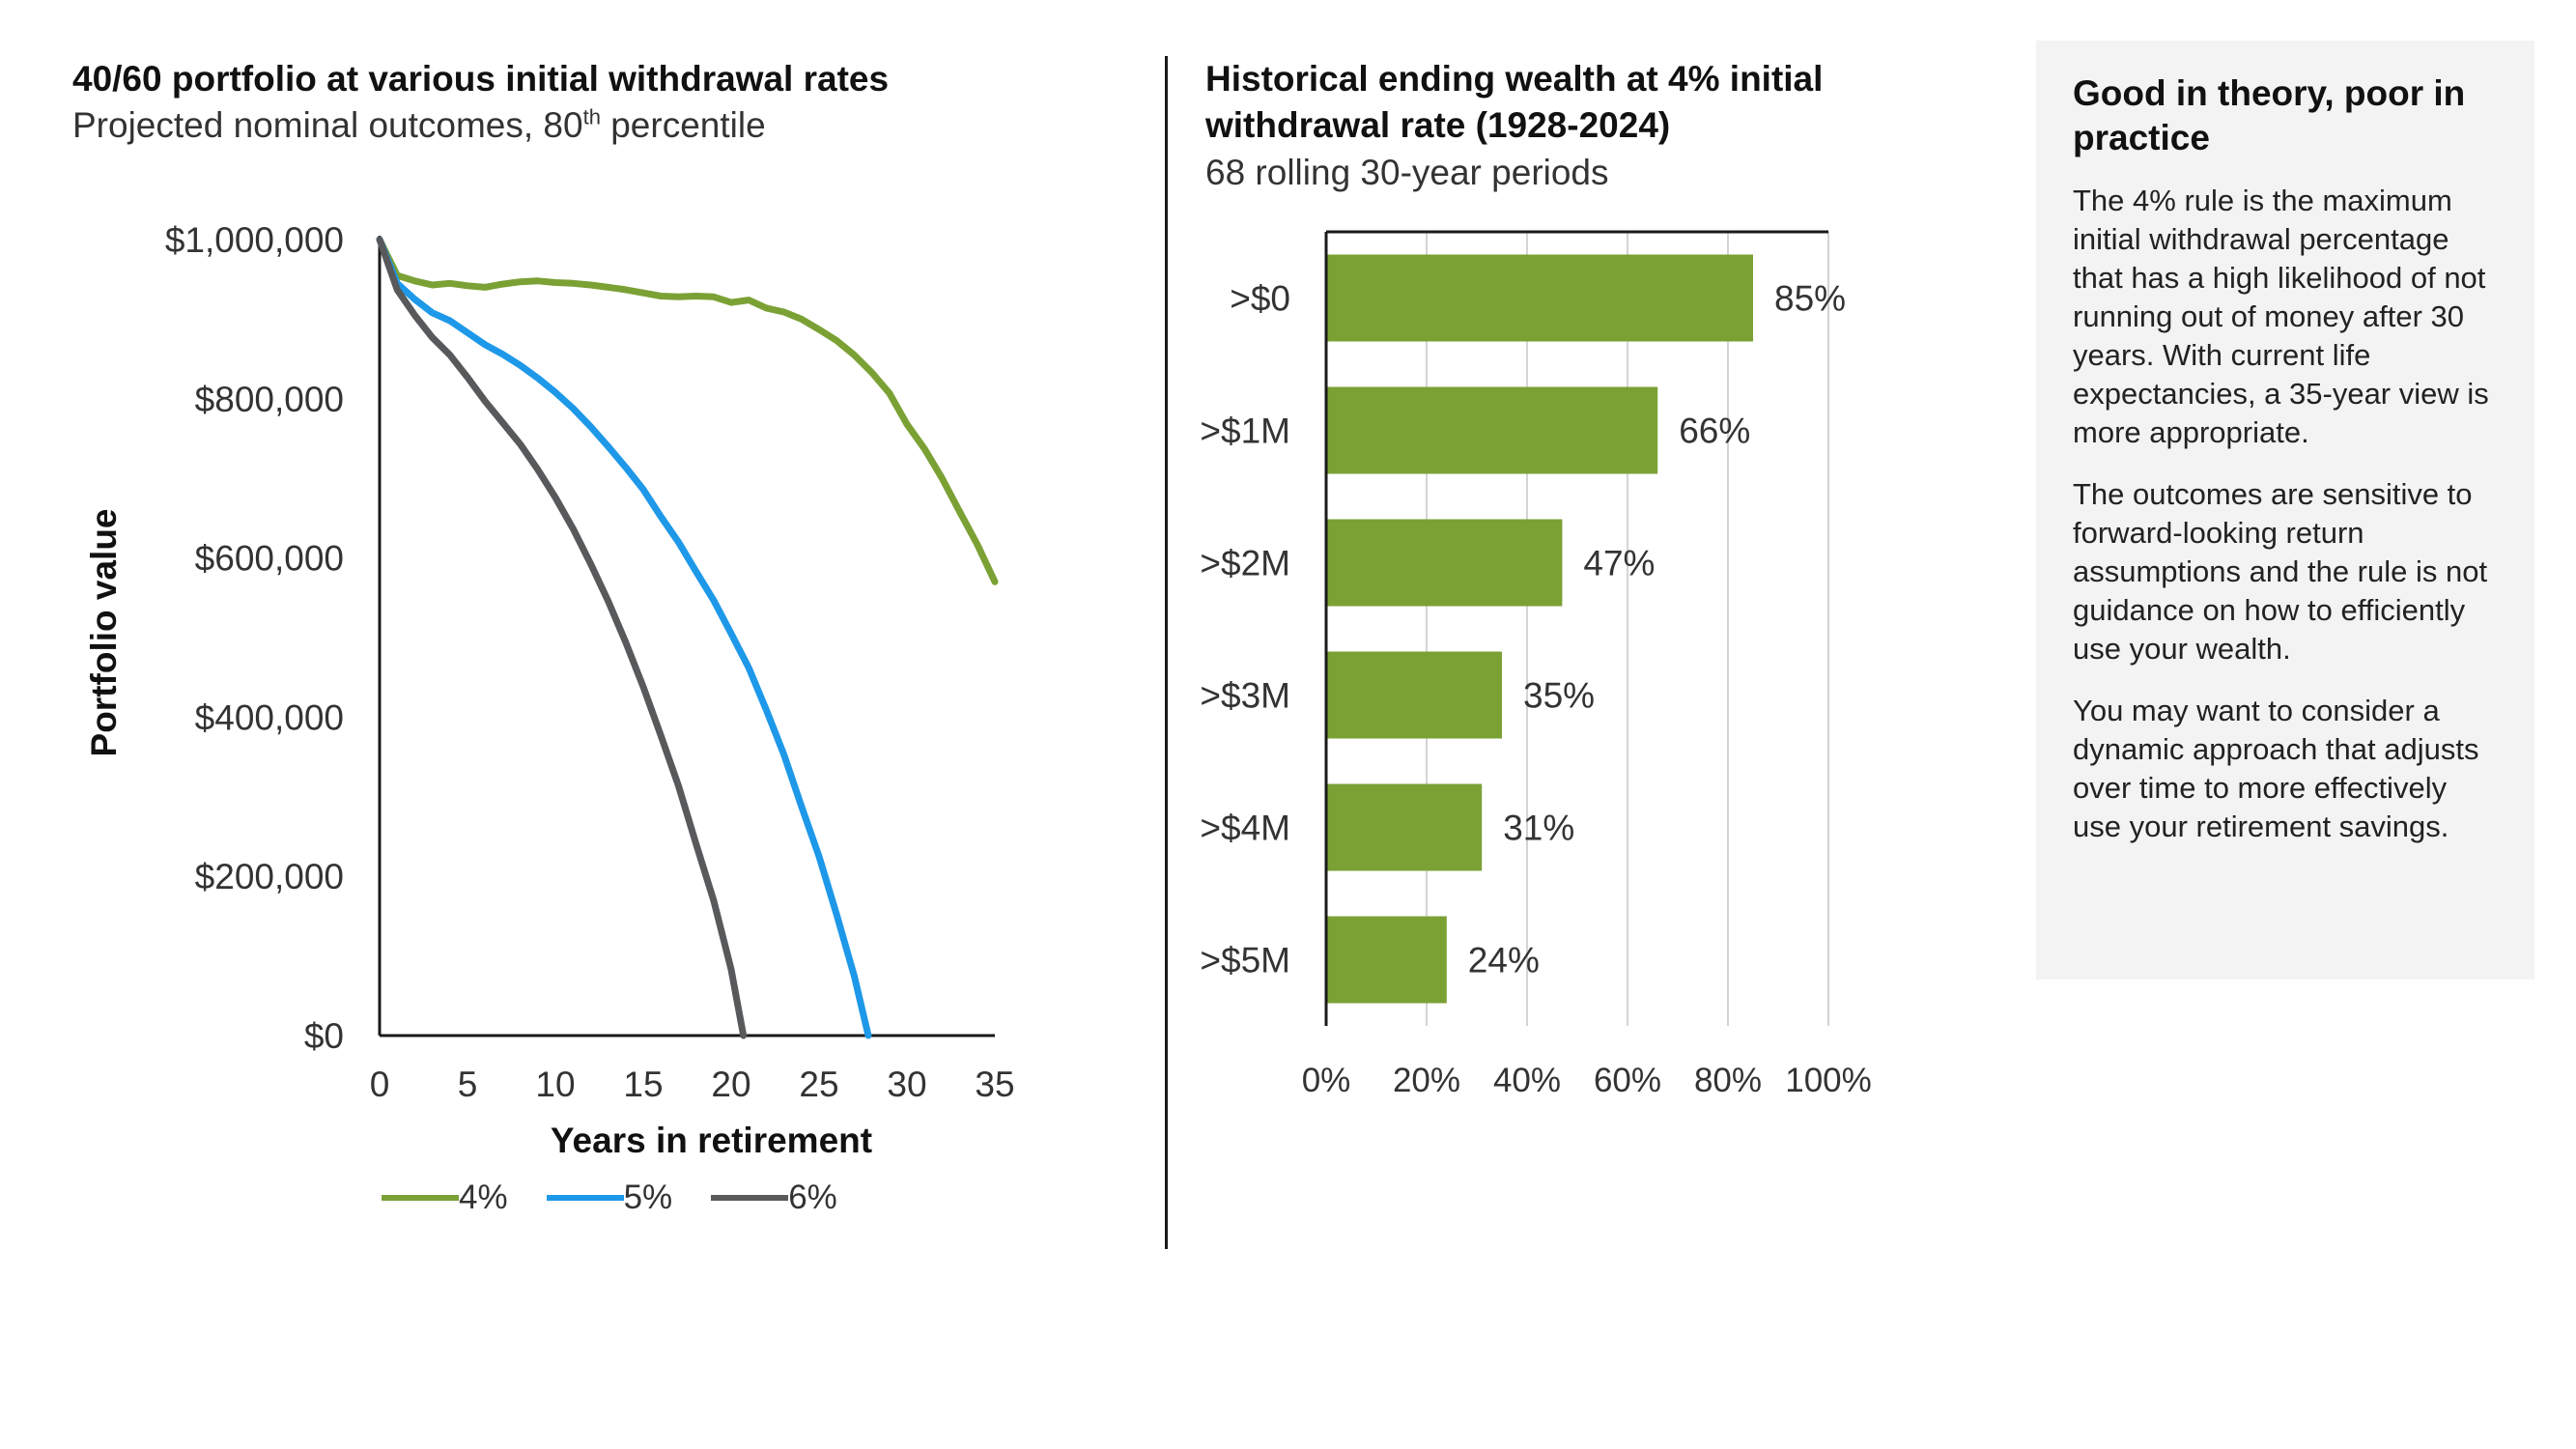 The image size is (2576, 1449). Describe the element at coordinates (711, 1140) in the screenshot. I see `x-axis-label: Years in retirement` at that location.